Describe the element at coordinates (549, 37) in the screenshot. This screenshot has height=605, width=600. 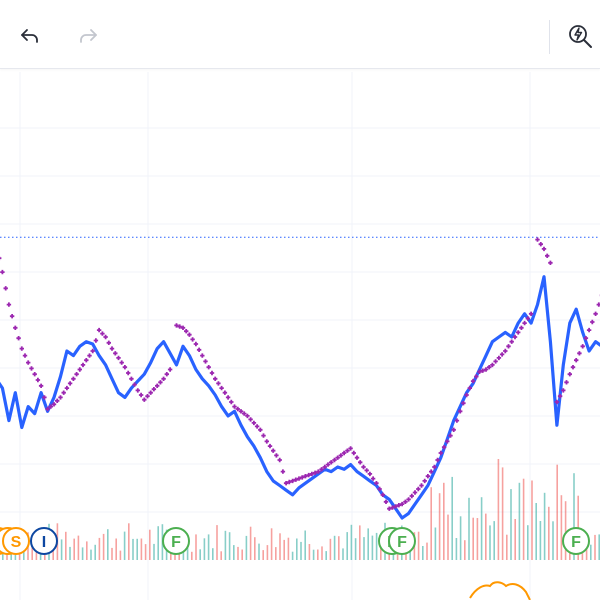
I see `toolbar-separator` at that location.